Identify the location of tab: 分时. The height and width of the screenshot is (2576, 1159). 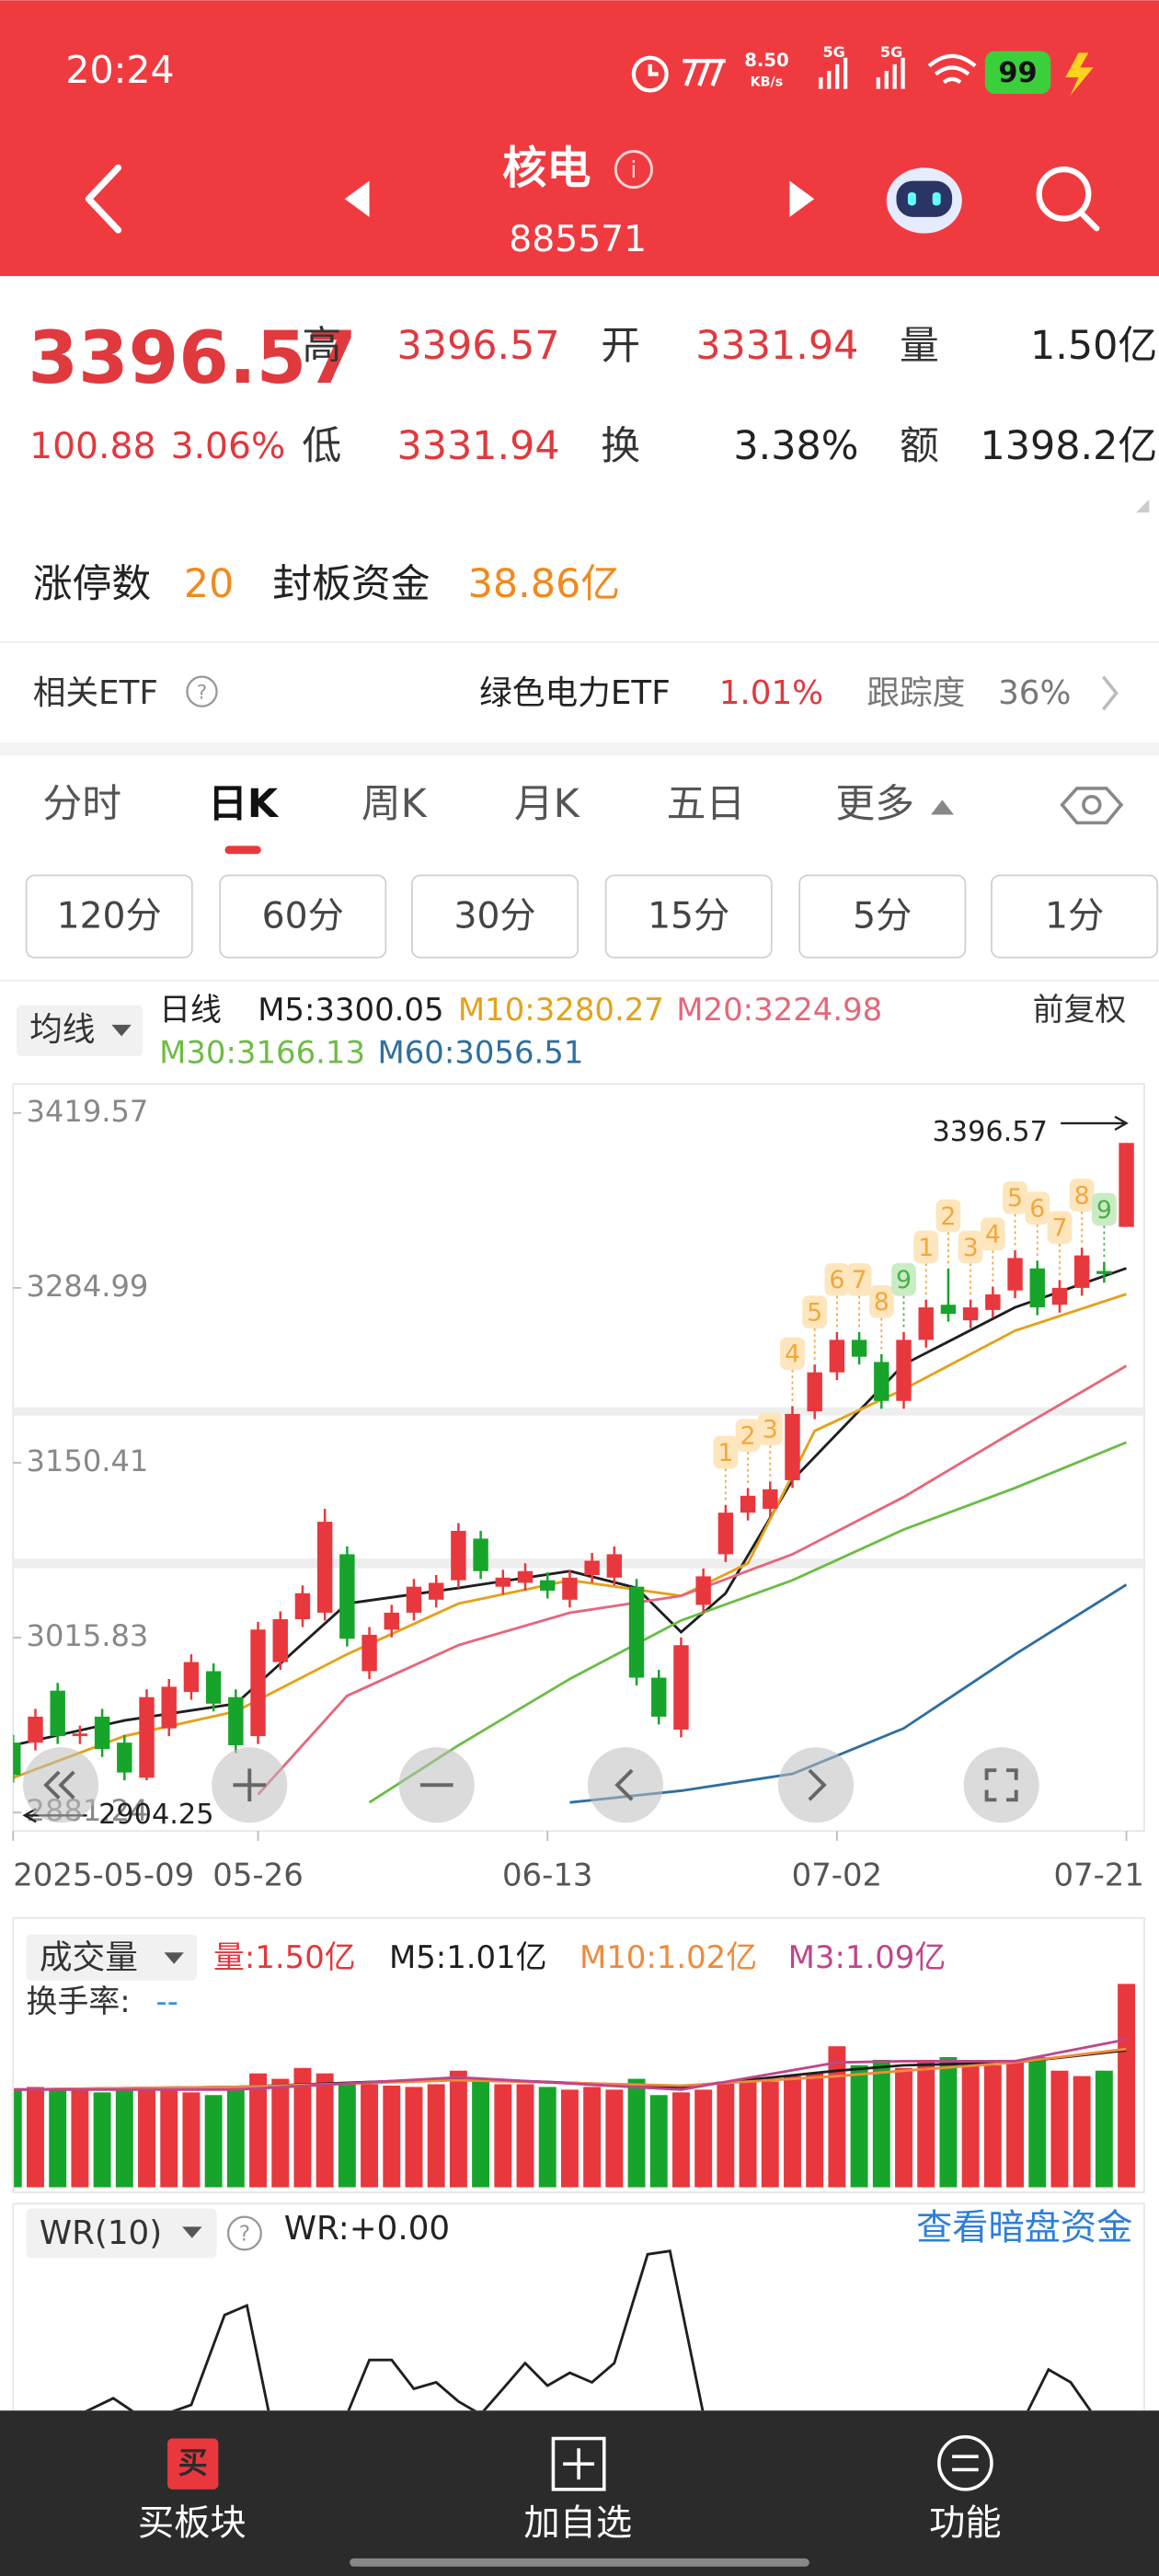
(81, 804).